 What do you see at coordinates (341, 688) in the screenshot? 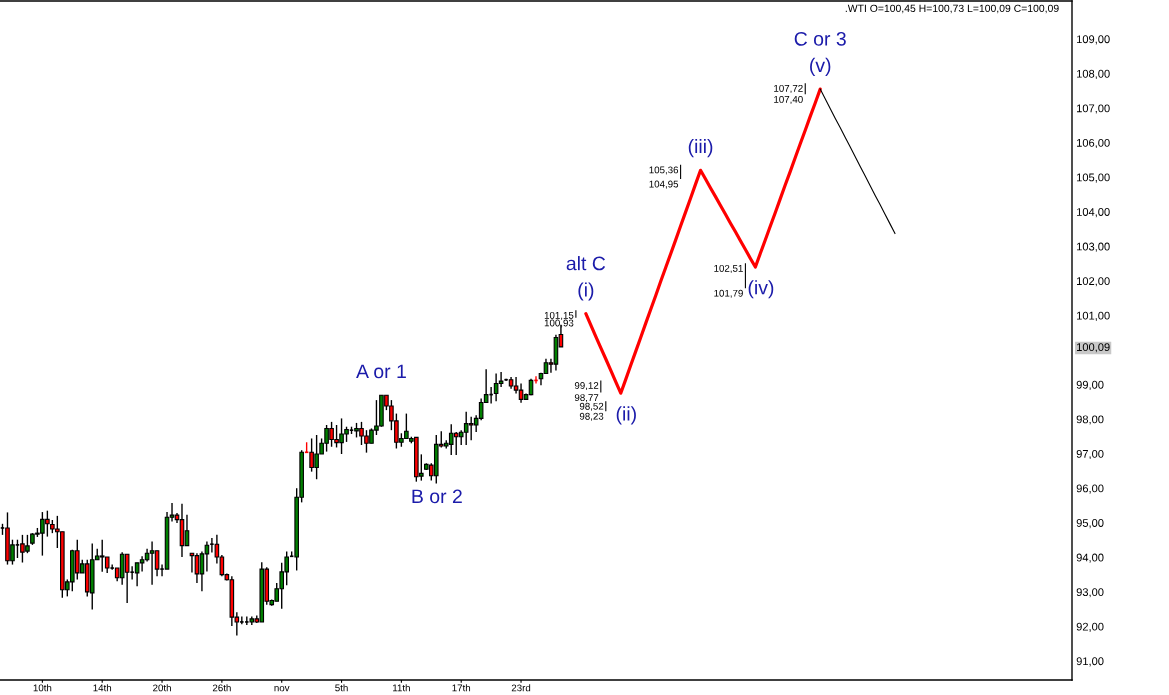
I see `x-tick-label: 5th` at bounding box center [341, 688].